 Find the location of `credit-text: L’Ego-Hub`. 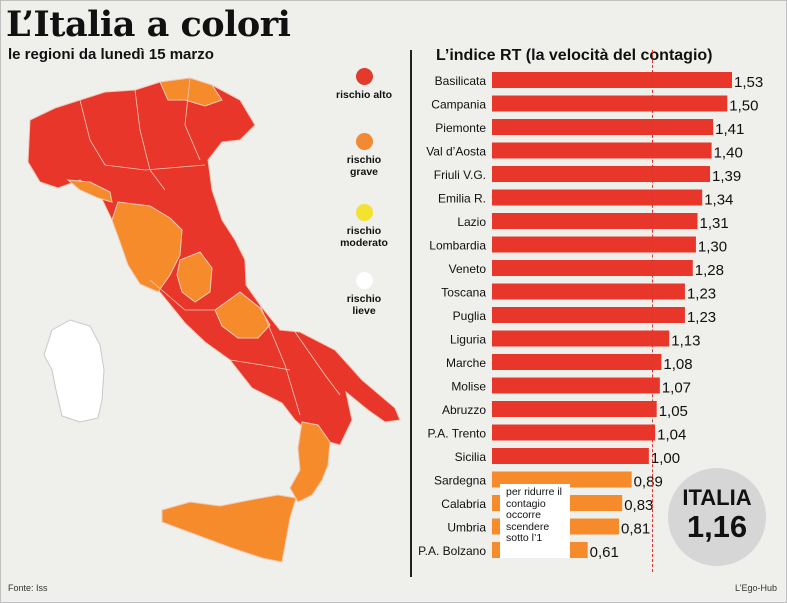

credit-text: L’Ego-Hub is located at coordinates (755, 588).